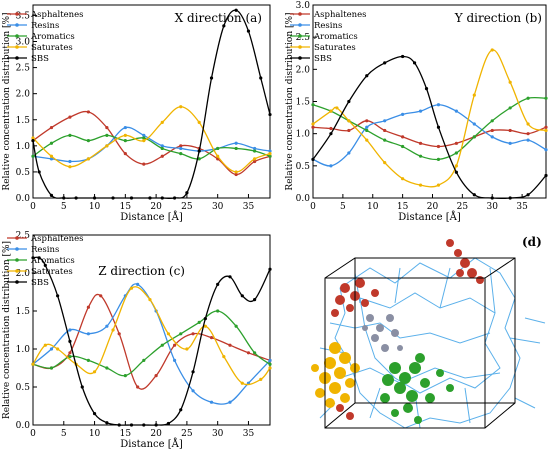 The width and height of the screenshot is (550, 459). I want to click on x-tick-label: 5, so click(343, 207).